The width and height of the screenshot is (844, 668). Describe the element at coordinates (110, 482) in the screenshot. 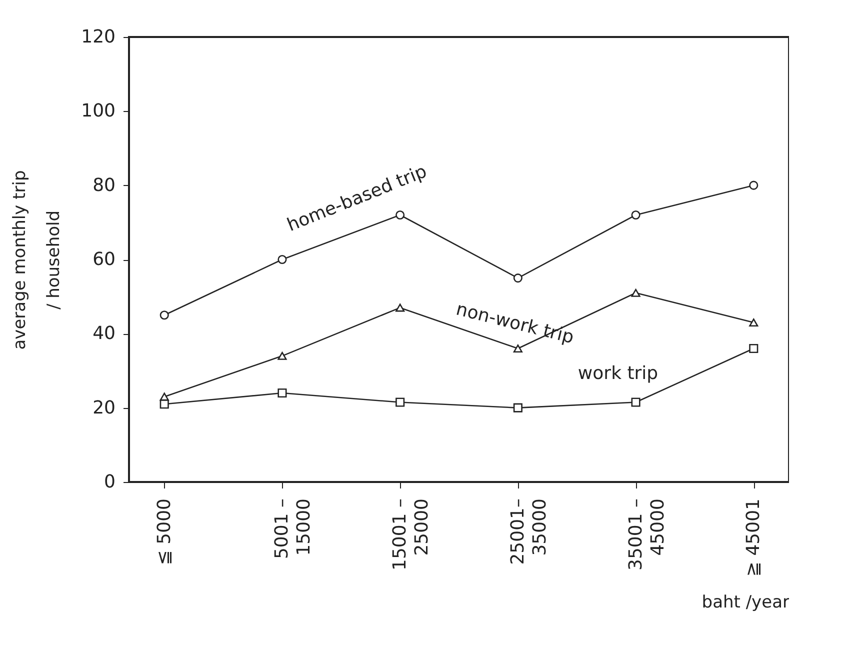

I see `y-tick-label: 0` at that location.